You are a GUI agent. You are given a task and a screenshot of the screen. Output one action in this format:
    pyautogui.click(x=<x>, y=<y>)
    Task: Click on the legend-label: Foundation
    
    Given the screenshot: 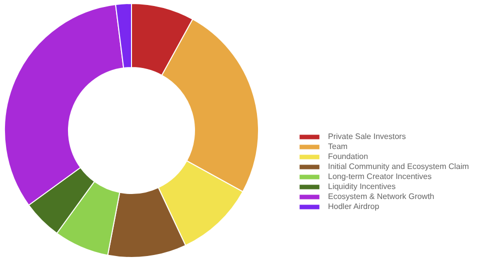 What is the action you would take?
    pyautogui.click(x=348, y=156)
    